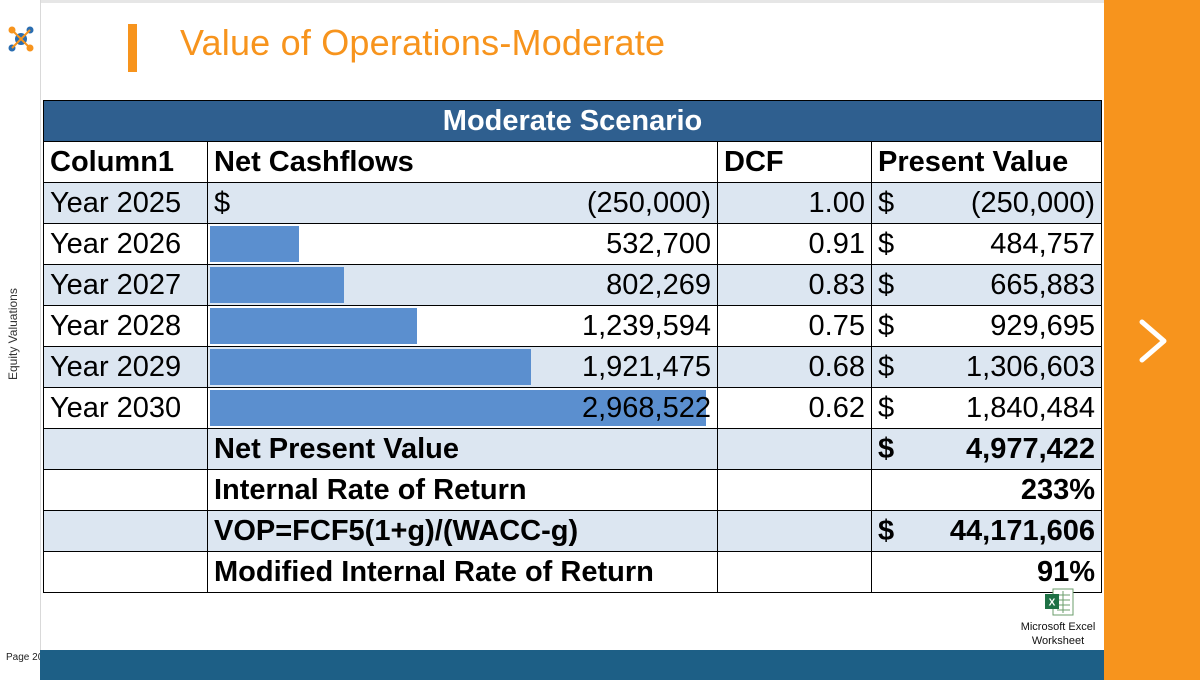 The image size is (1200, 680). What do you see at coordinates (658, 284) in the screenshot?
I see `cashflow-value: 802,269` at bounding box center [658, 284].